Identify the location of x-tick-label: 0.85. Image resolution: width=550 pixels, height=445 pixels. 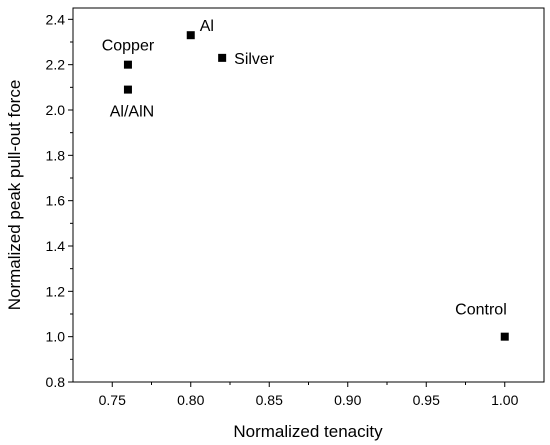
(269, 400).